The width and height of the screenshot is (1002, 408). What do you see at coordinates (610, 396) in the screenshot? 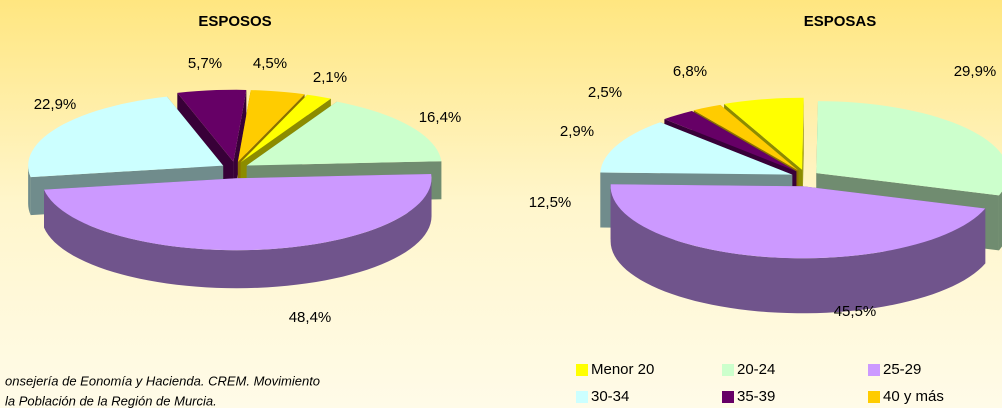
I see `legend-label: 30-34` at bounding box center [610, 396].